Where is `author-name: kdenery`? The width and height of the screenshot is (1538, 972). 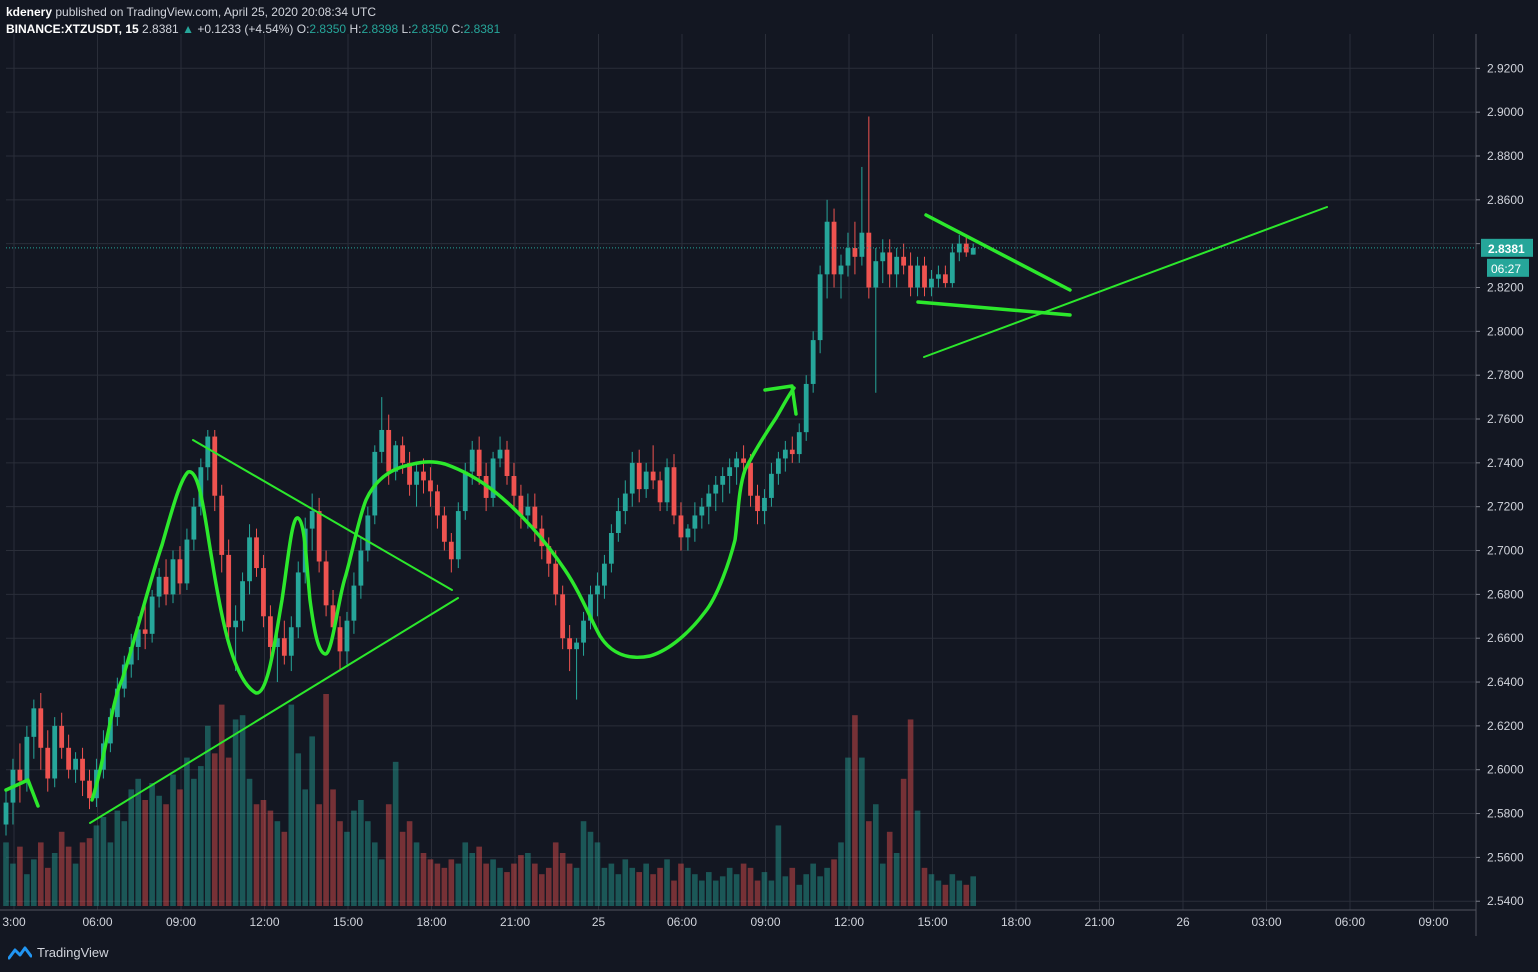 author-name: kdenery is located at coordinates (29, 12).